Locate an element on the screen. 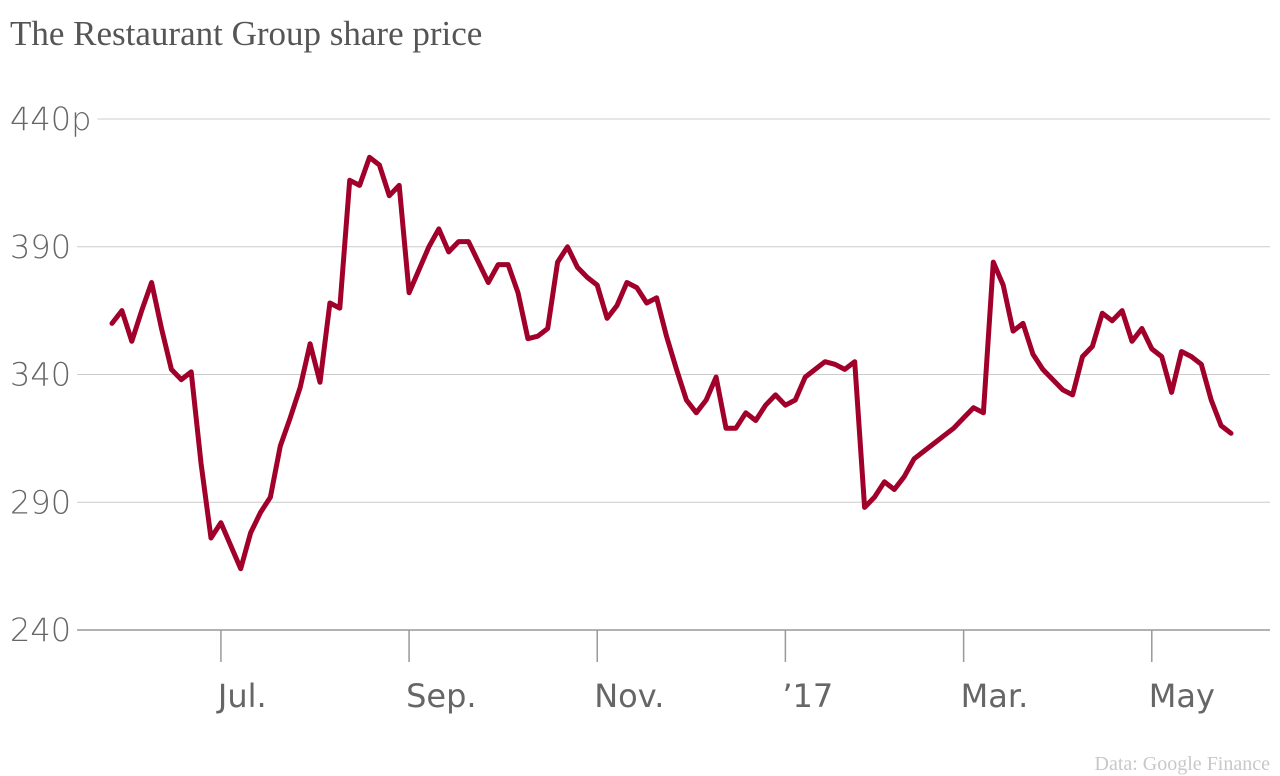 Image resolution: width=1280 pixels, height=776 pixels. y-tick-label: 440p is located at coordinates (50, 119).